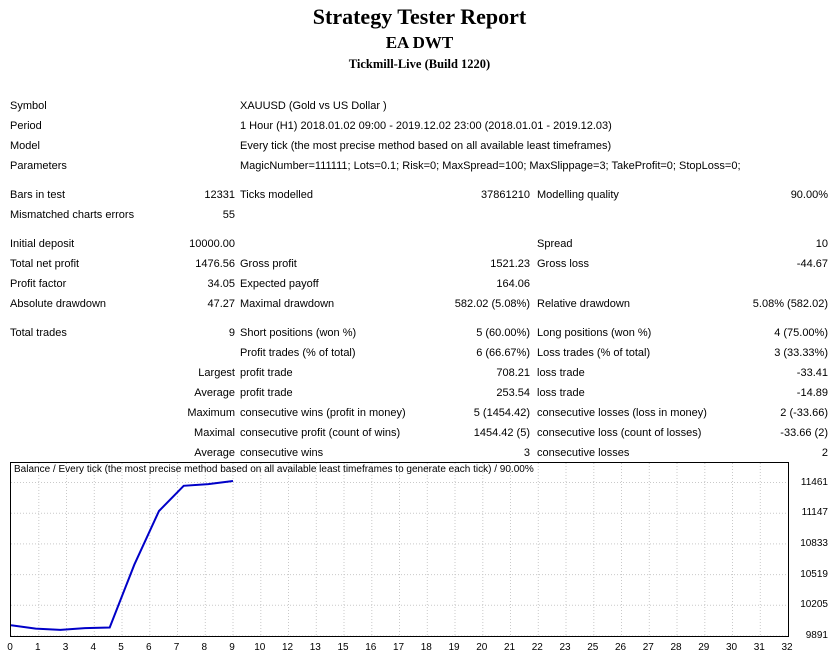 The height and width of the screenshot is (661, 839). I want to click on x-axis-tick-label: 20, so click(482, 647).